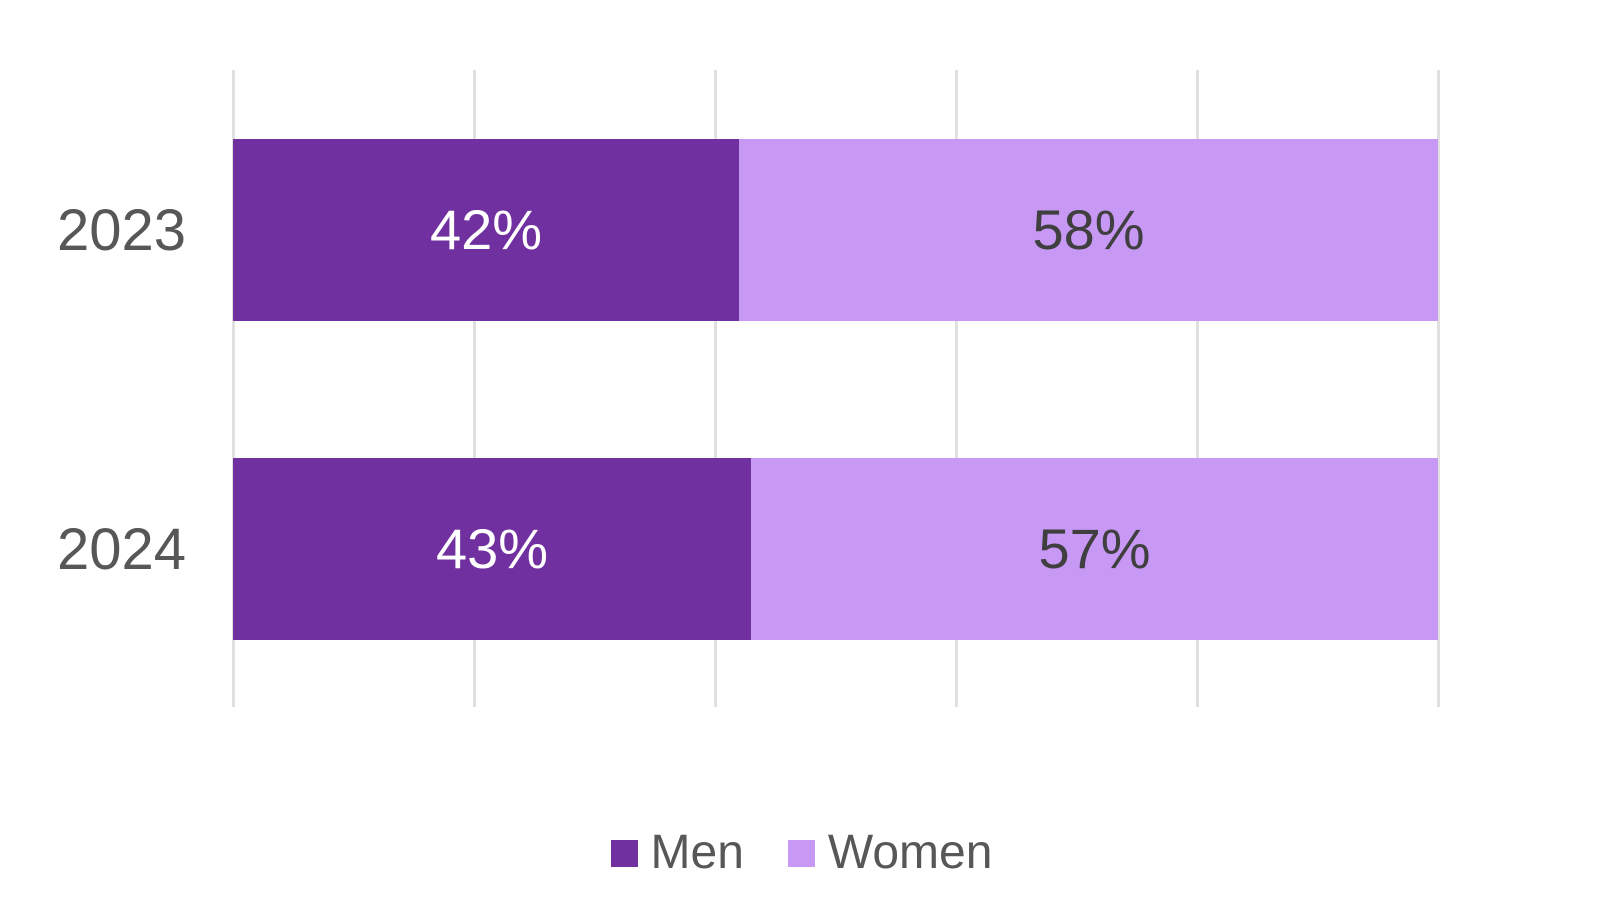 The image size is (1603, 922). I want to click on bar-row-2023: 42% 58%, so click(835, 230).